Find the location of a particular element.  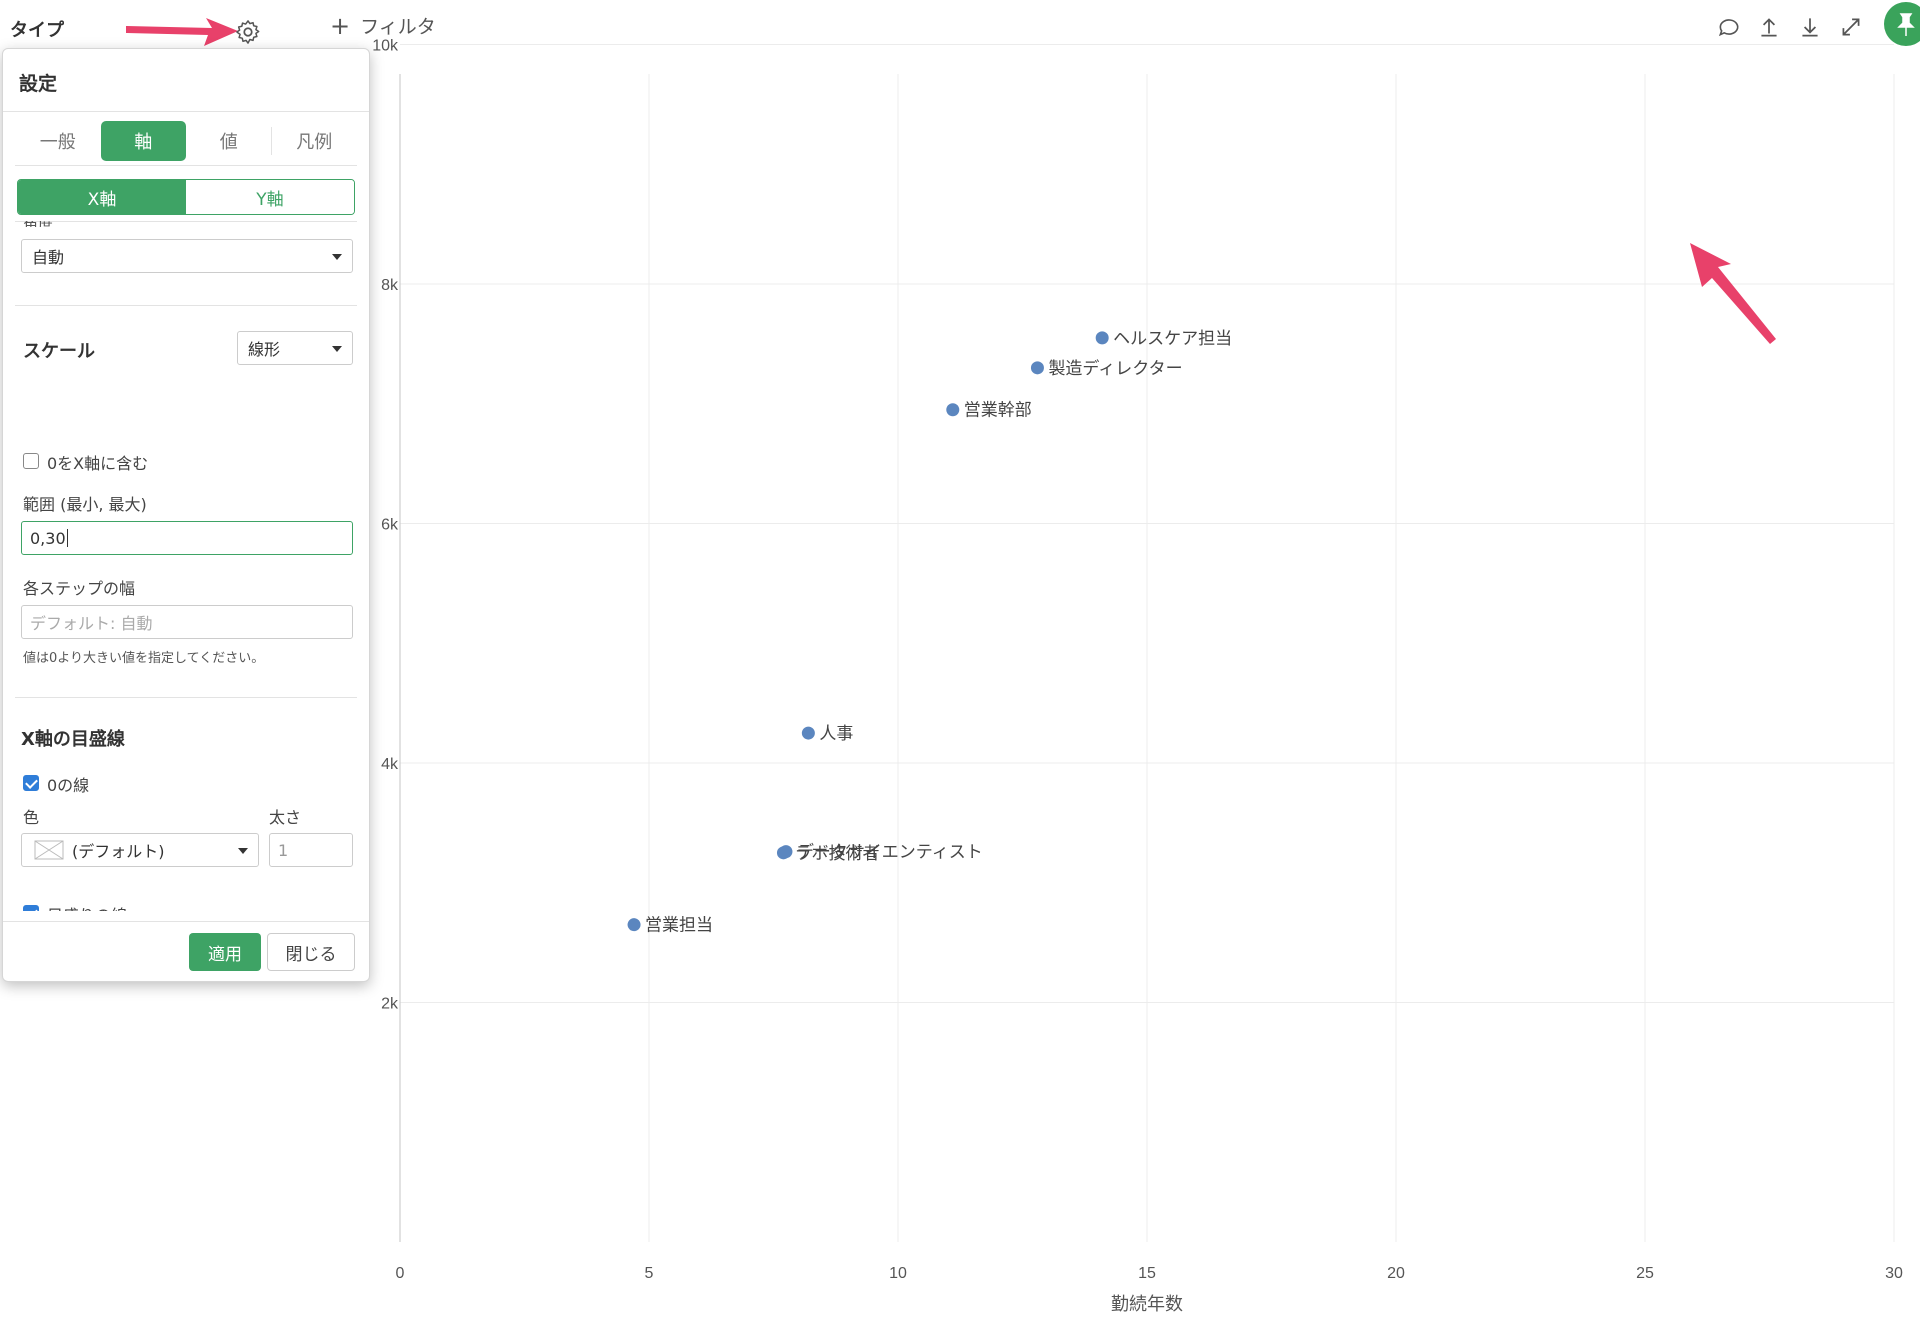

pin-button is located at coordinates (1902, 24).